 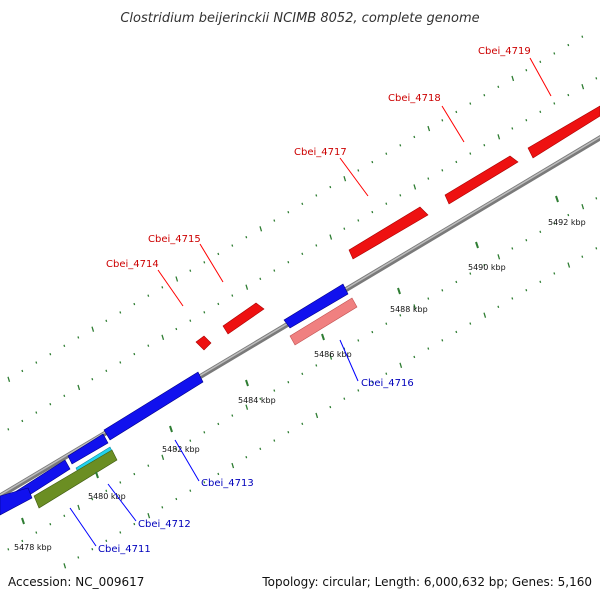 I want to click on scale-tick-label: 5492 kbp, so click(x=567, y=222).